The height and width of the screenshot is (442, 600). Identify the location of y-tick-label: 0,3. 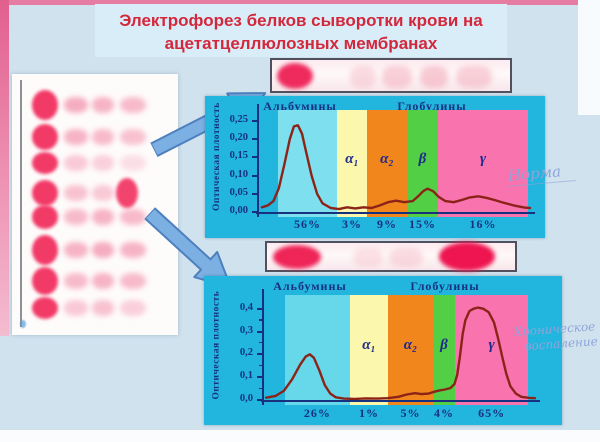
(246, 330).